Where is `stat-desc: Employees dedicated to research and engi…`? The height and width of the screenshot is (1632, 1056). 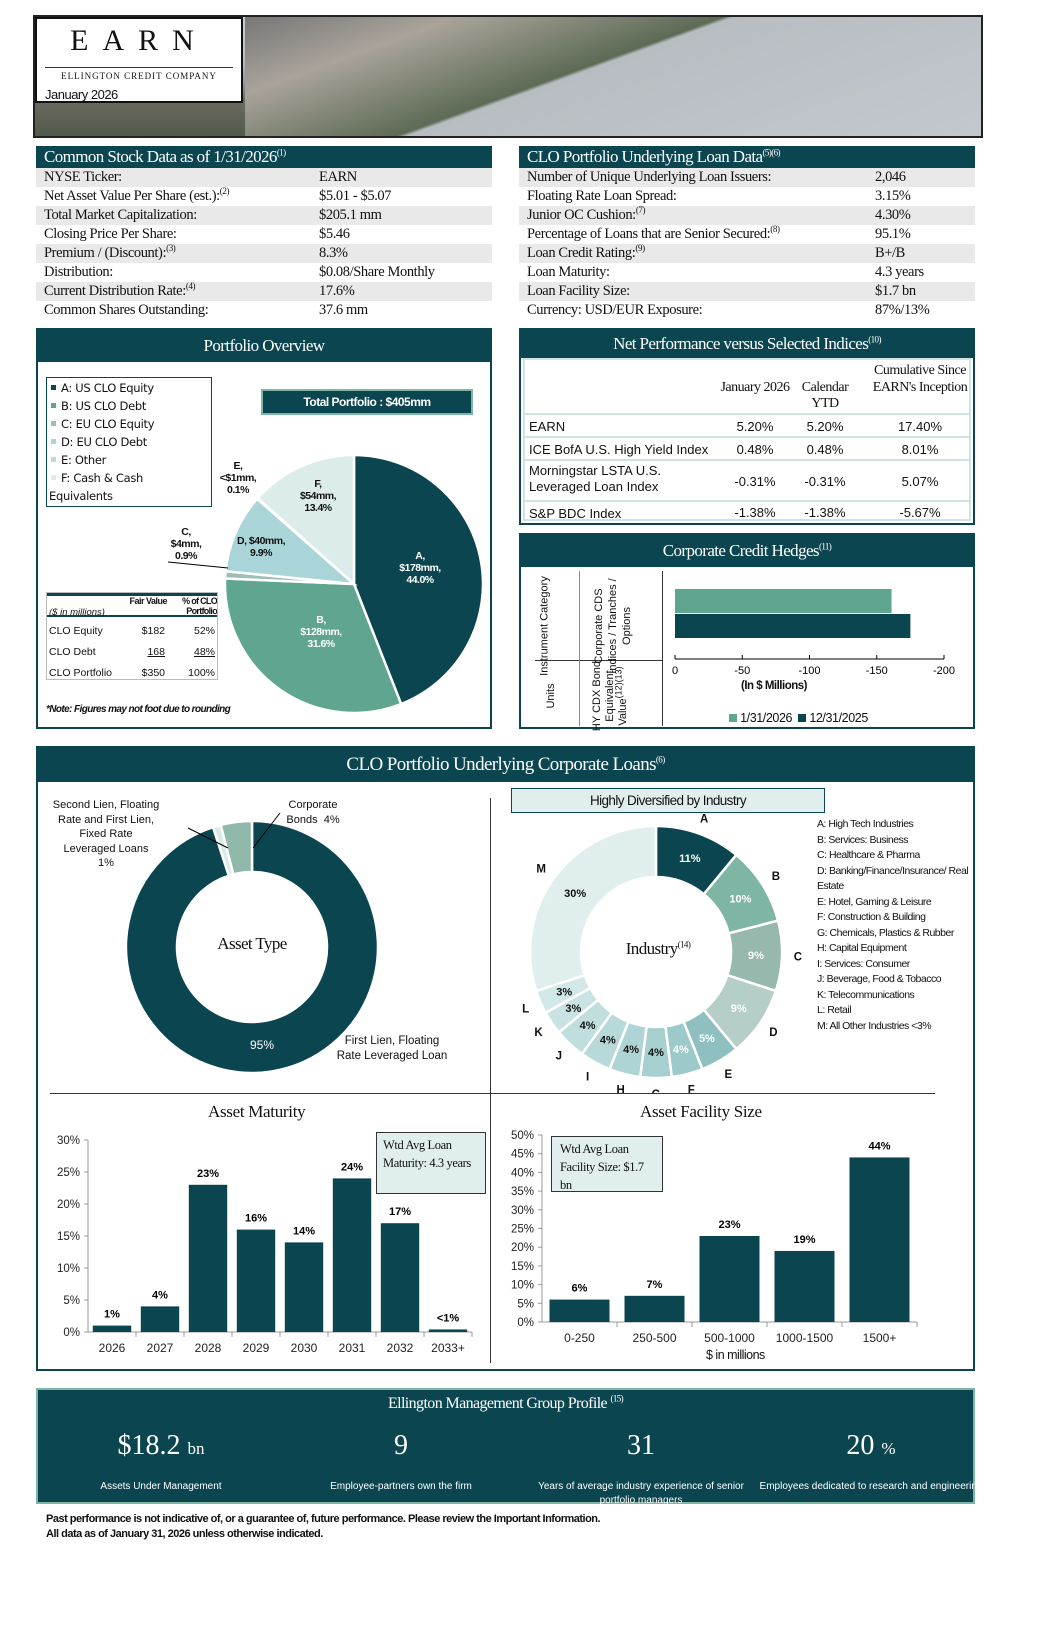
stat-desc: Employees dedicated to research and engi… is located at coordinates (871, 1486).